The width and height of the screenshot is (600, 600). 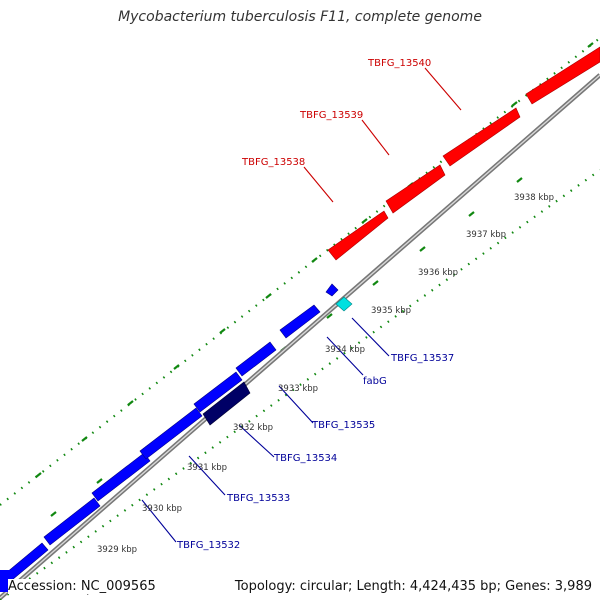 I want to click on label-fabg: fabG, so click(x=375, y=381).